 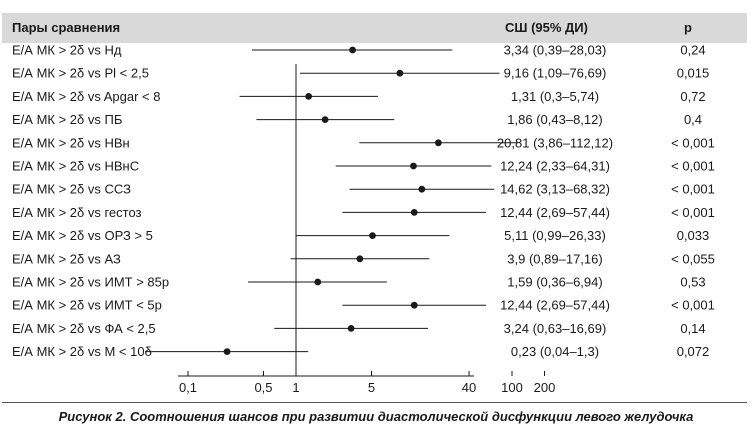 What do you see at coordinates (263, 387) in the screenshot?
I see `x-tick-label-1: 0,5` at bounding box center [263, 387].